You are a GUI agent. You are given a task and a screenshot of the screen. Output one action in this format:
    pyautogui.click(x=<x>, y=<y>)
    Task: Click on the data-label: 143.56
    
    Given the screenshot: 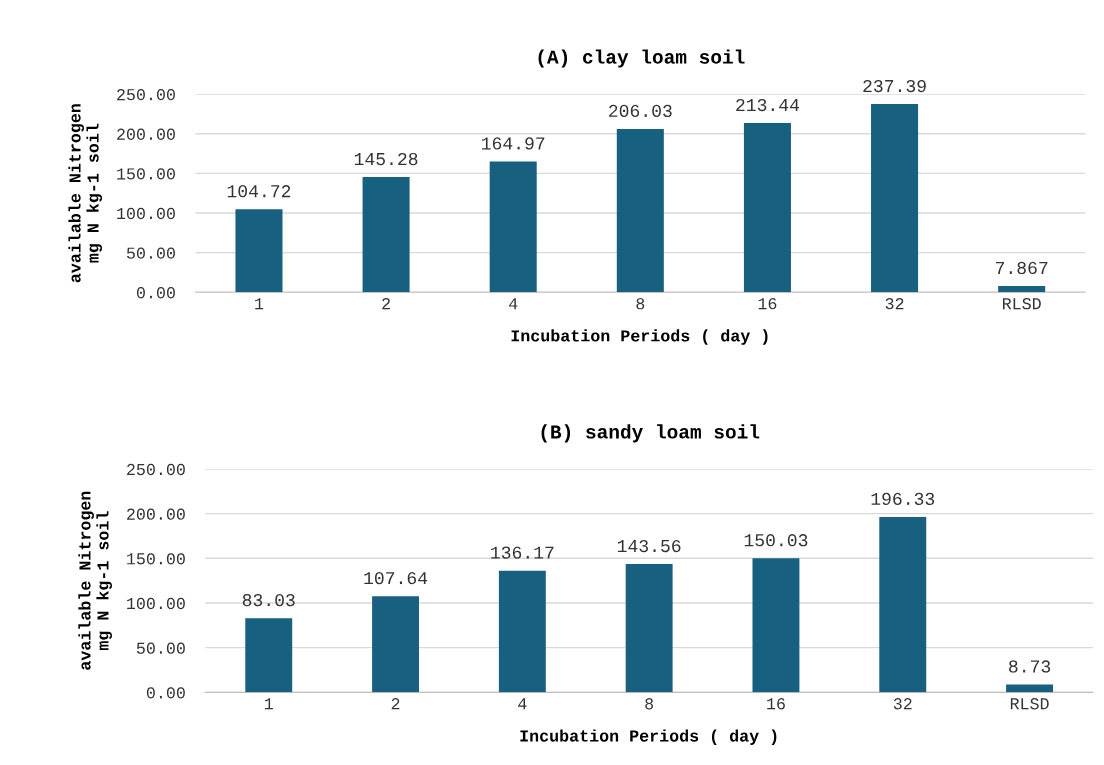 What is the action you would take?
    pyautogui.click(x=649, y=546)
    